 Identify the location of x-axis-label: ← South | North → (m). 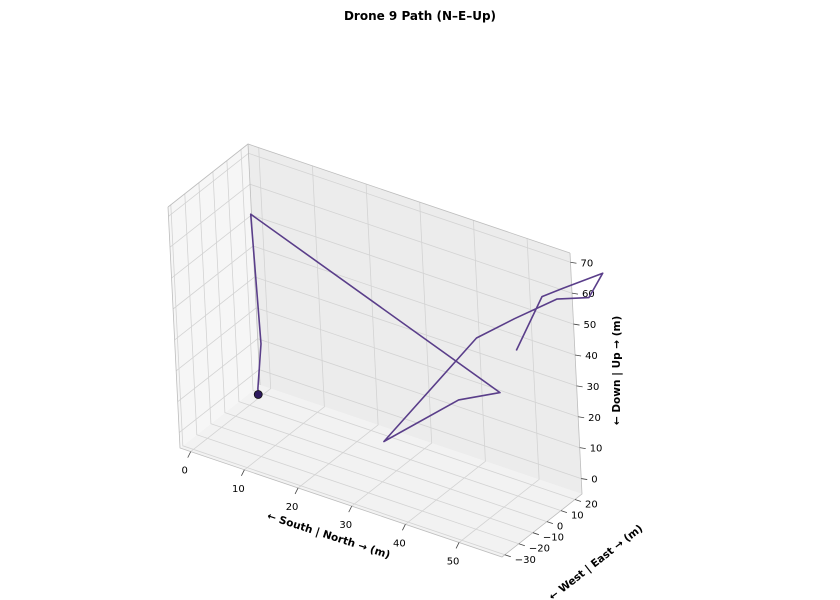
(329, 535).